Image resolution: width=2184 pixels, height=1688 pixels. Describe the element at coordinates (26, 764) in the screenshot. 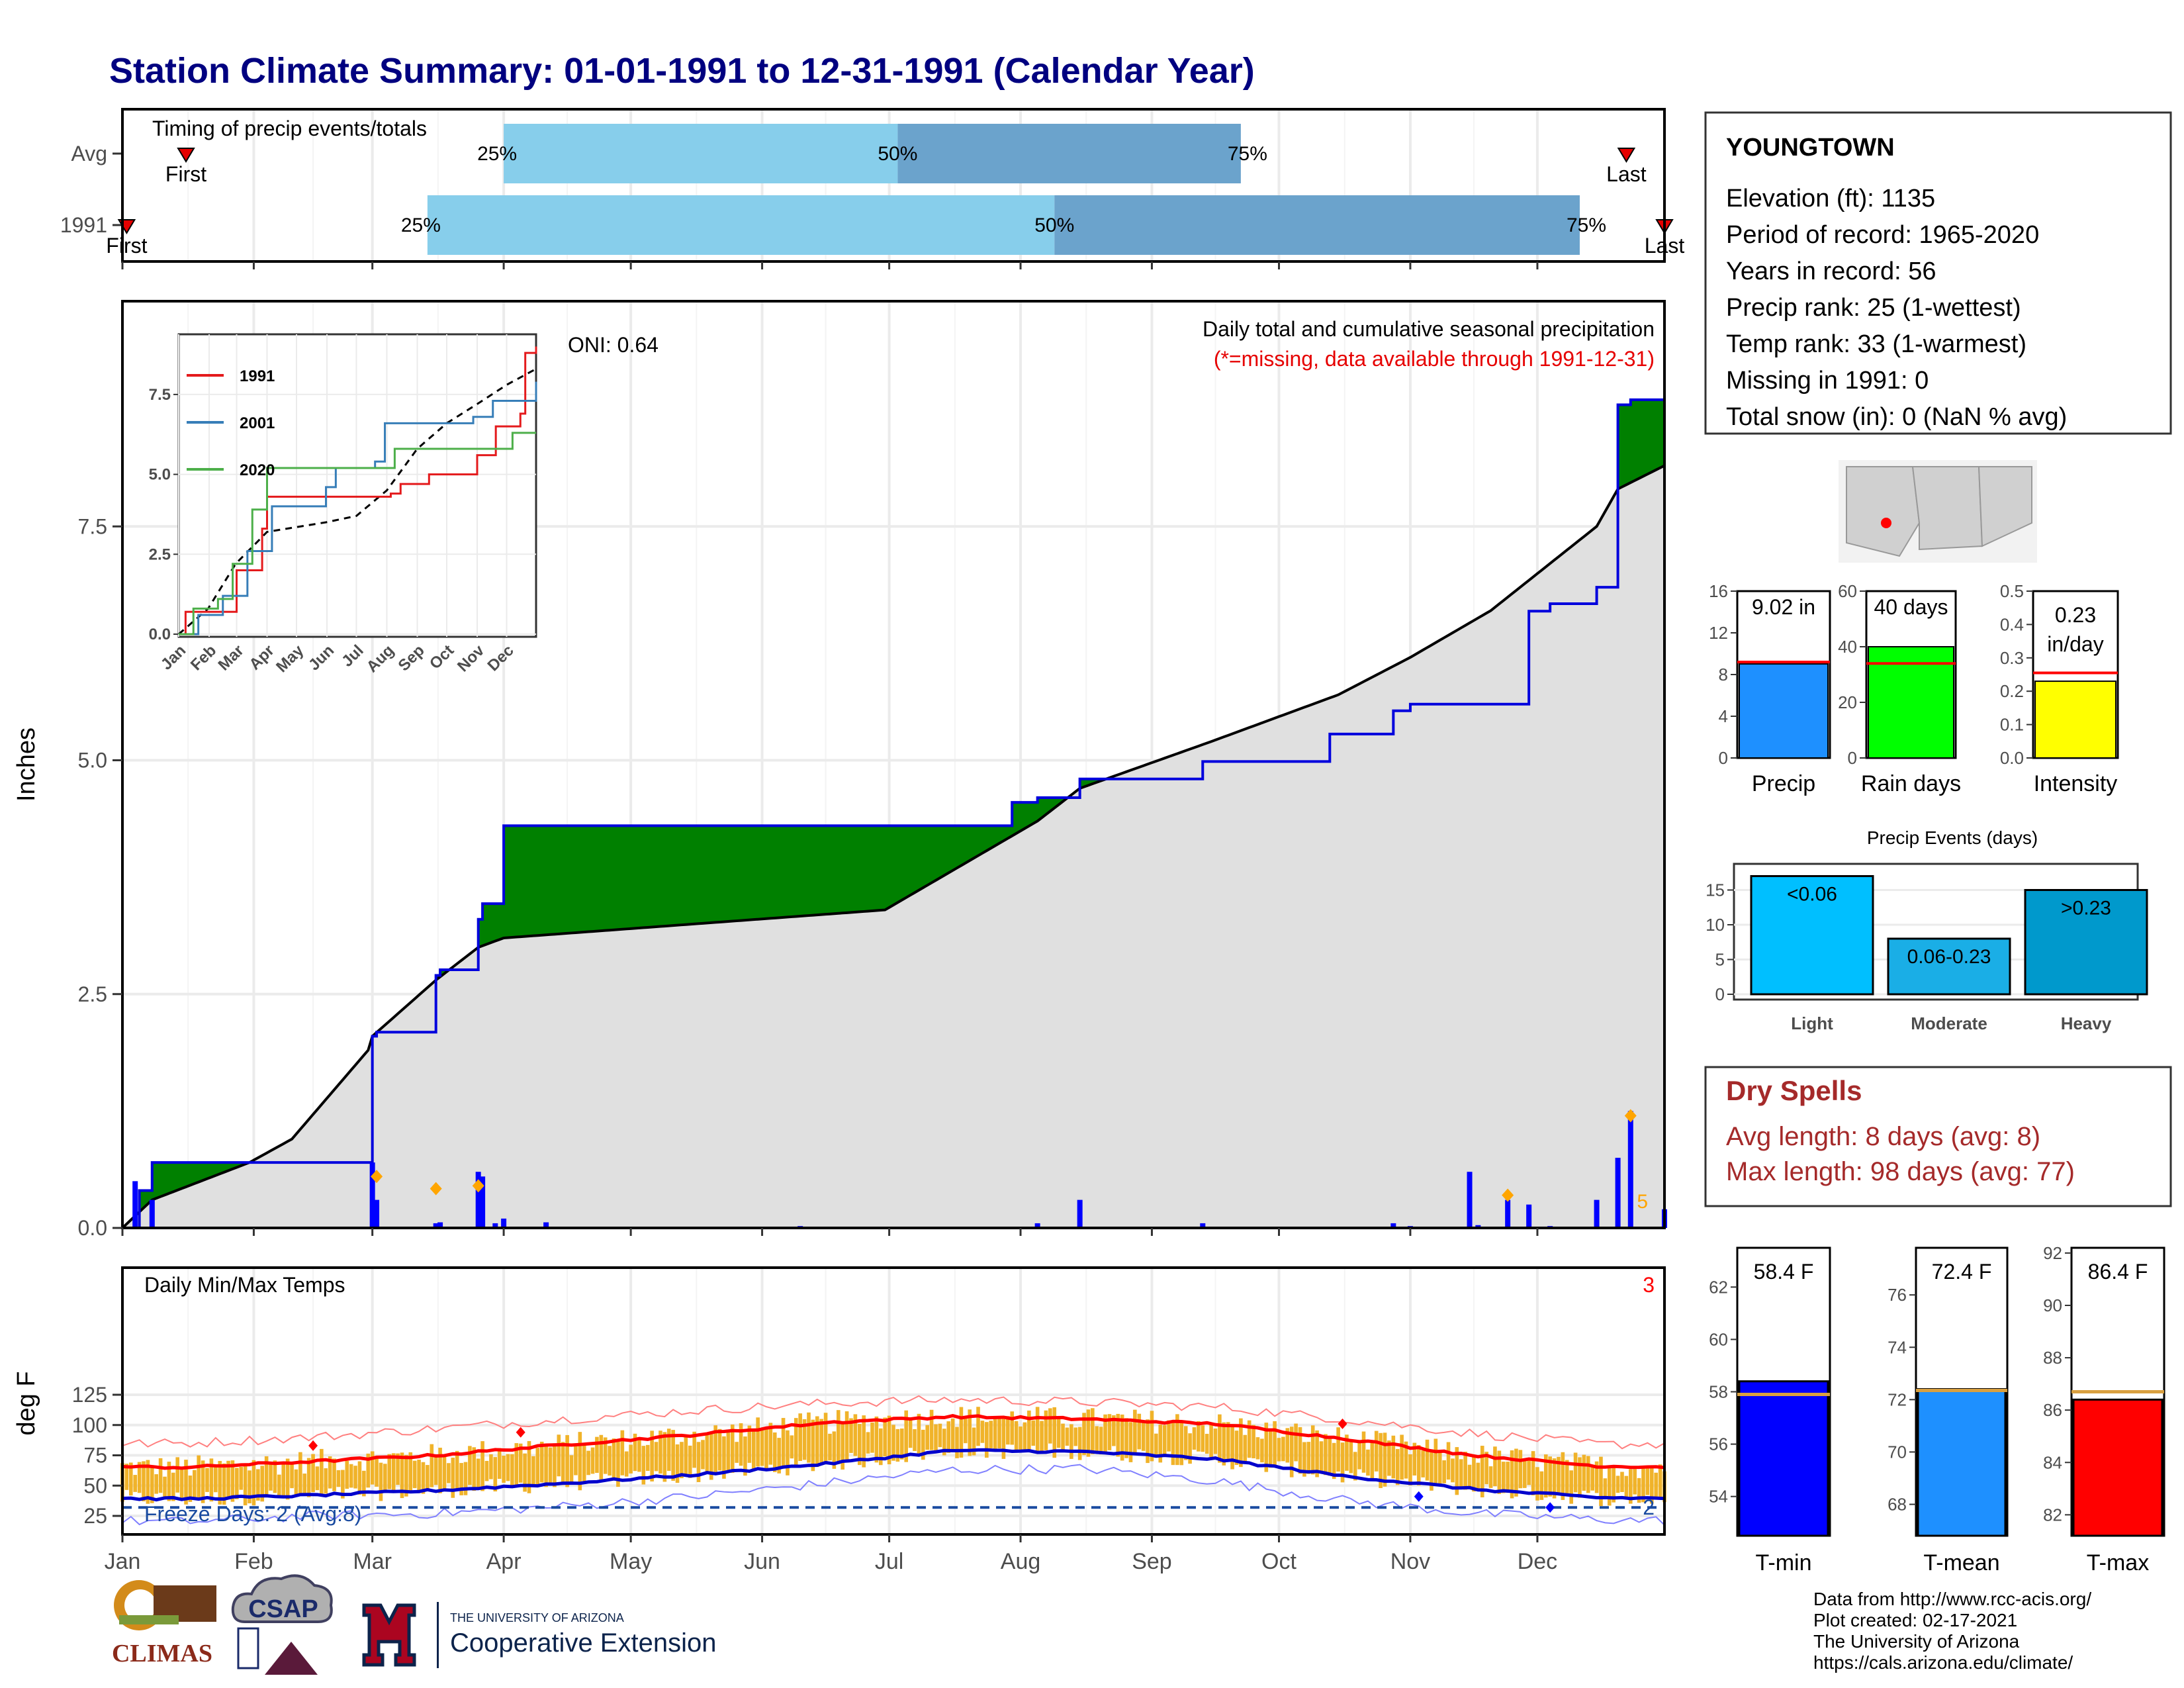

I see `precip-y-axis-label: Inches` at that location.